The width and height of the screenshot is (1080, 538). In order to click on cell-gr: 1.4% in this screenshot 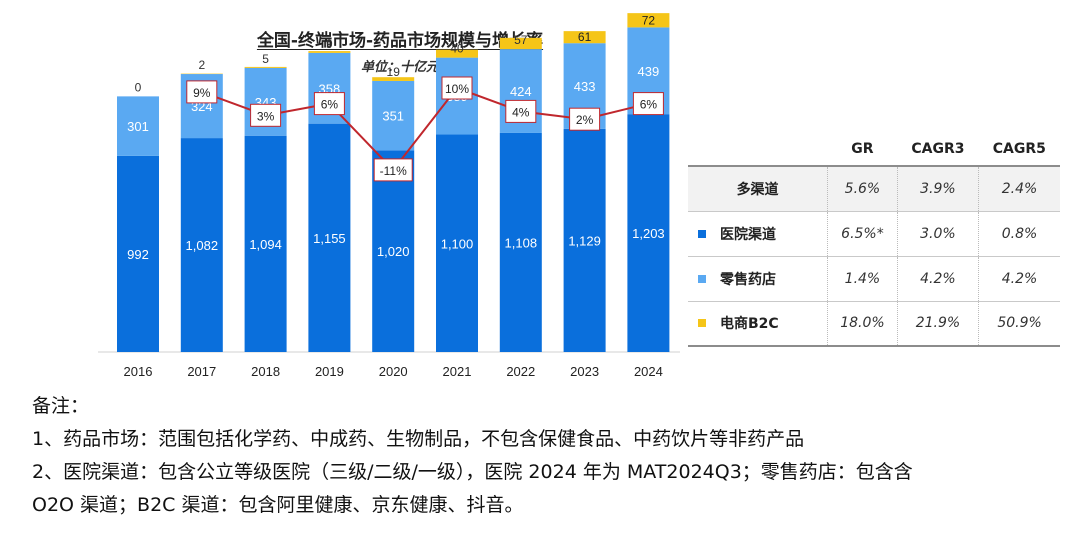, I will do `click(862, 279)`.